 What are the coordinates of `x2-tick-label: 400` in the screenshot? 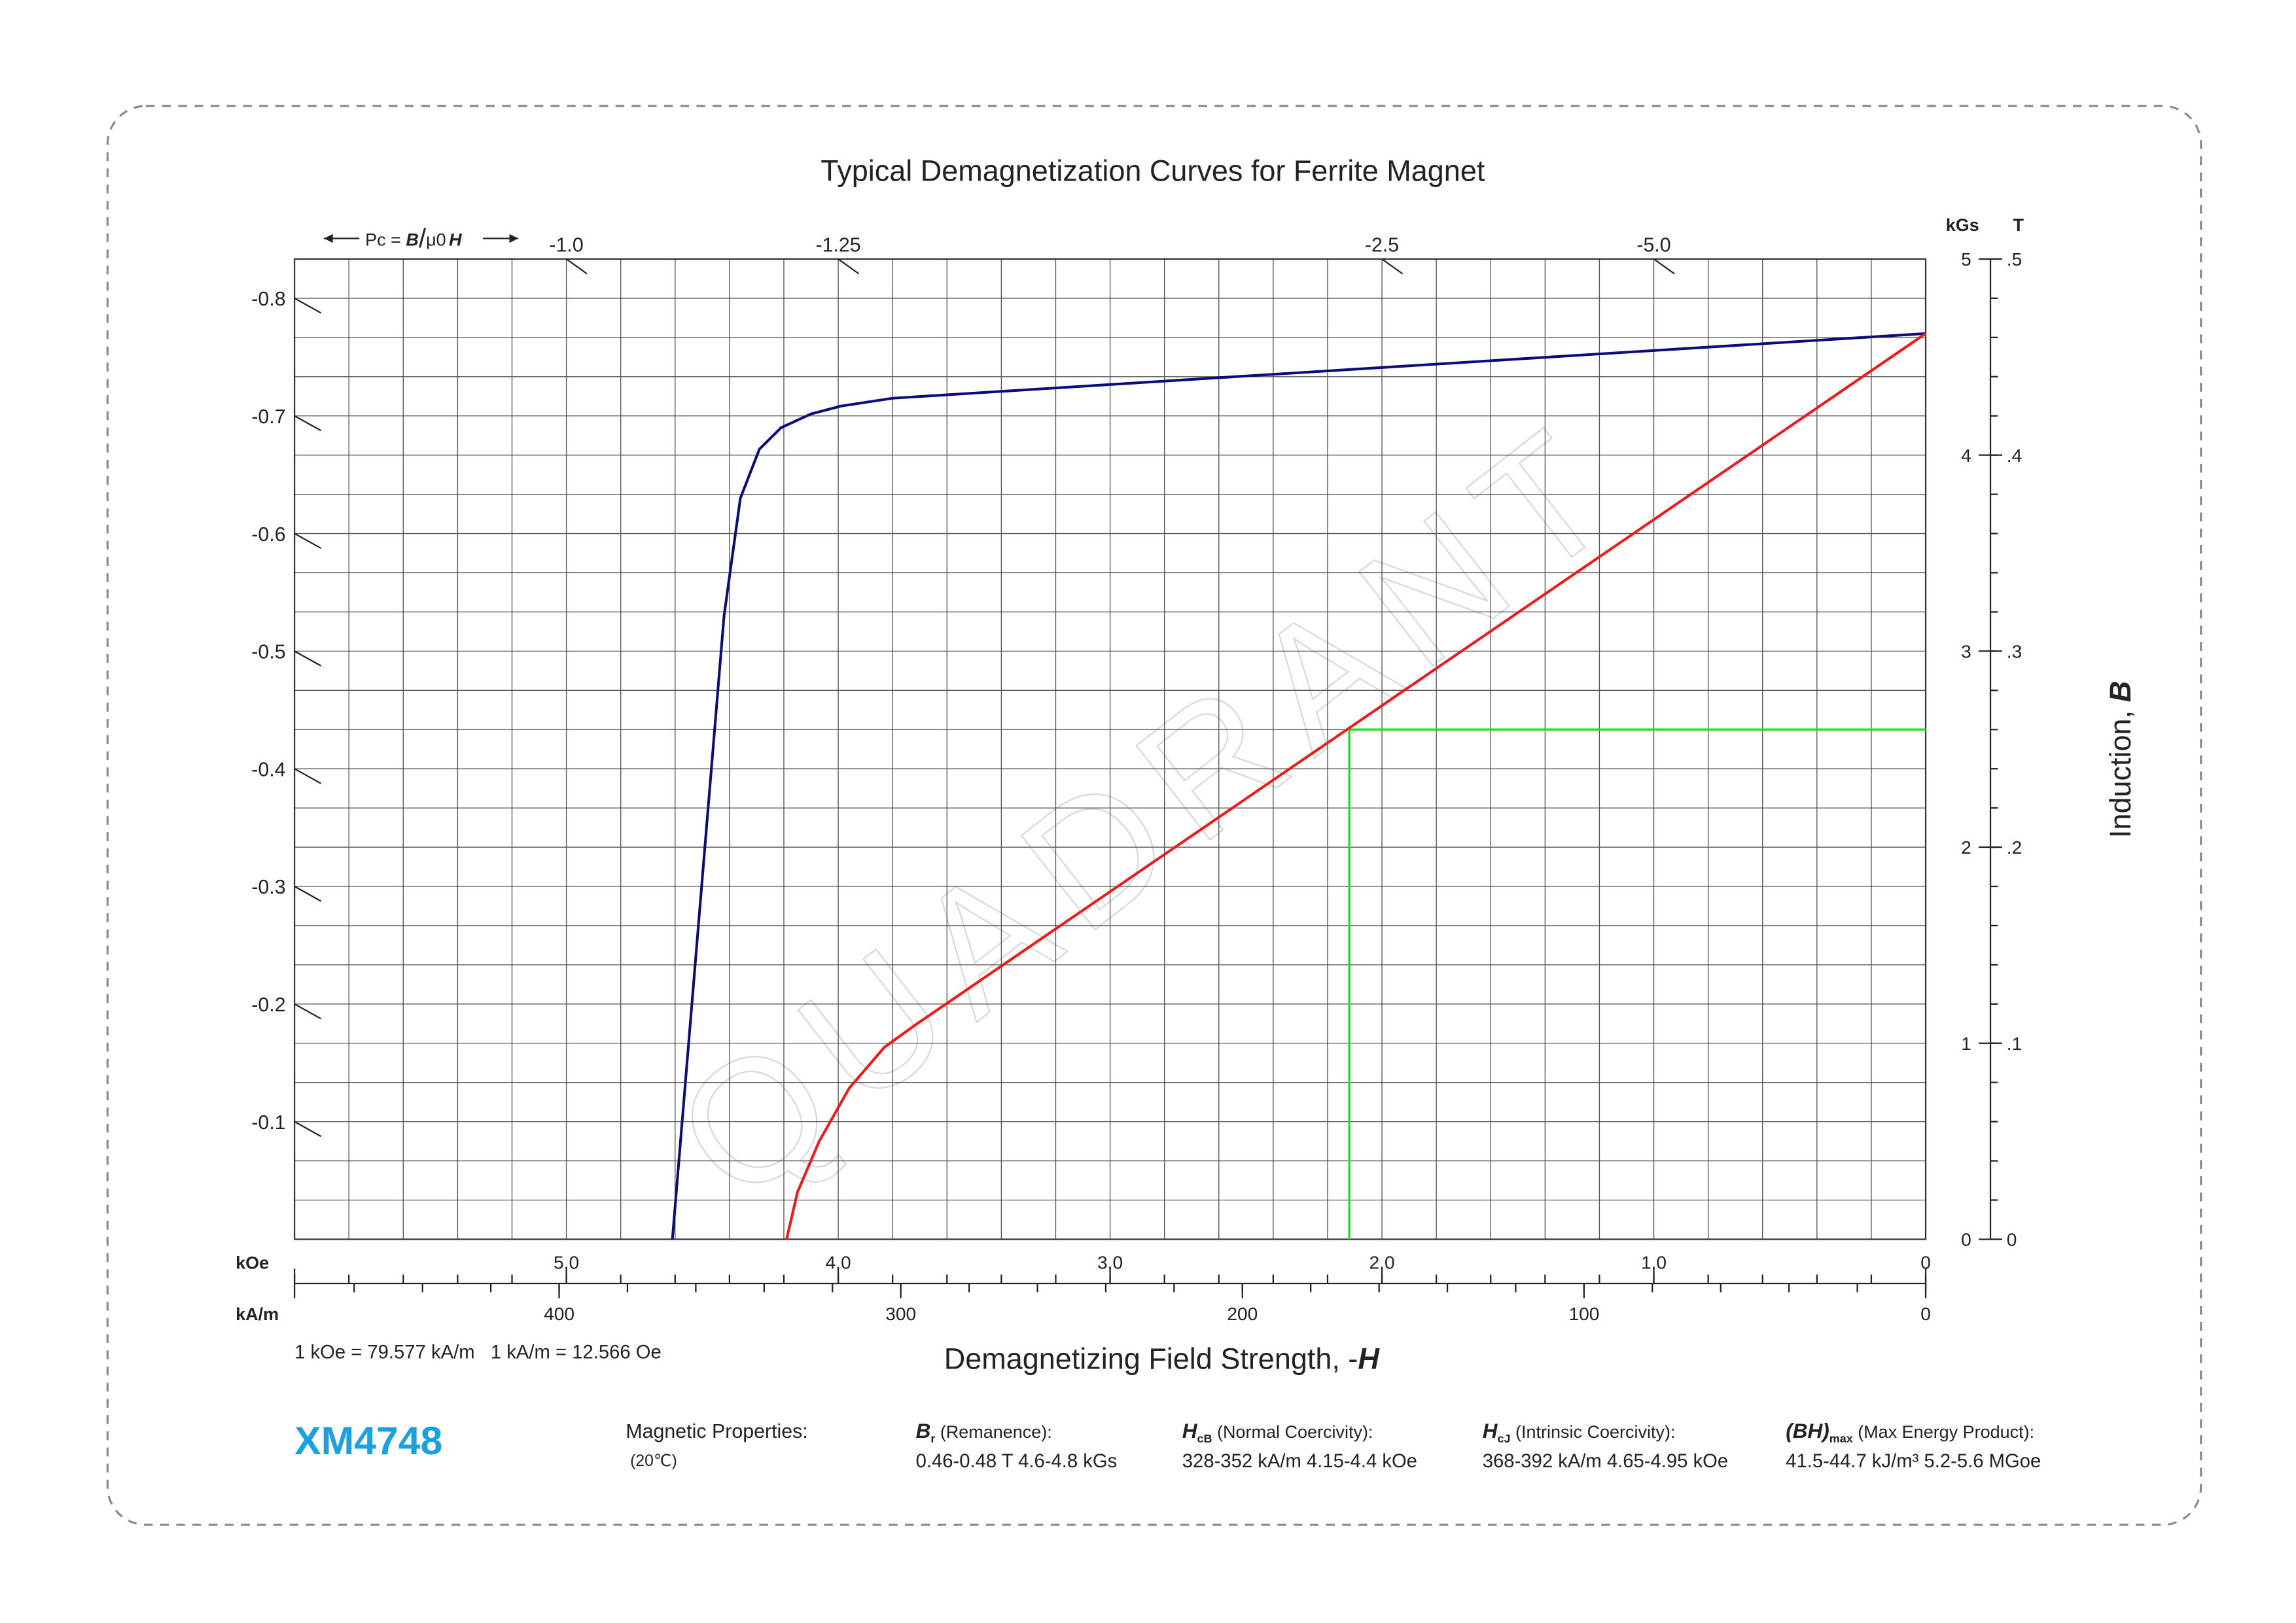 It's located at (559, 1314).